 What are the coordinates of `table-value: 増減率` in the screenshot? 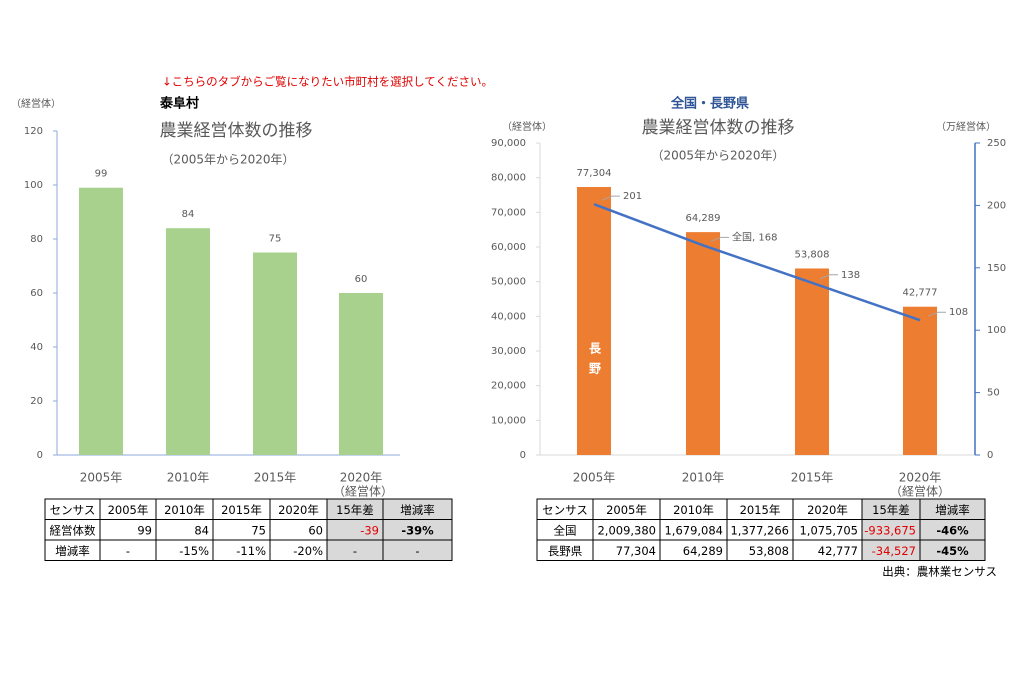 It's located at (72, 551).